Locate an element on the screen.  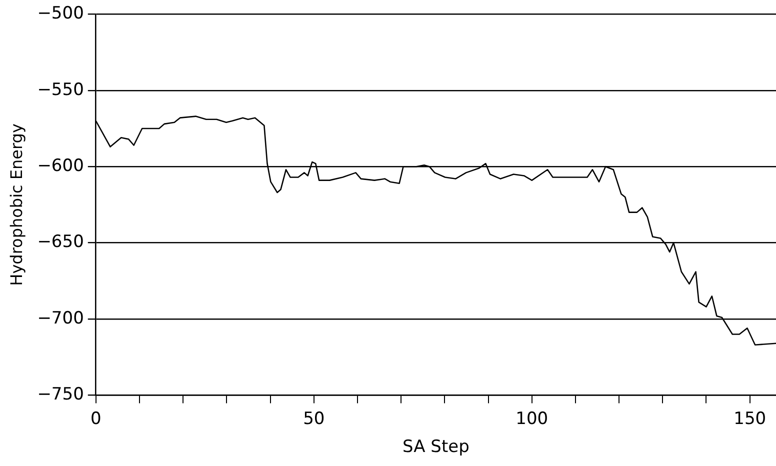
y-tick-label: −600 is located at coordinates (60, 166).